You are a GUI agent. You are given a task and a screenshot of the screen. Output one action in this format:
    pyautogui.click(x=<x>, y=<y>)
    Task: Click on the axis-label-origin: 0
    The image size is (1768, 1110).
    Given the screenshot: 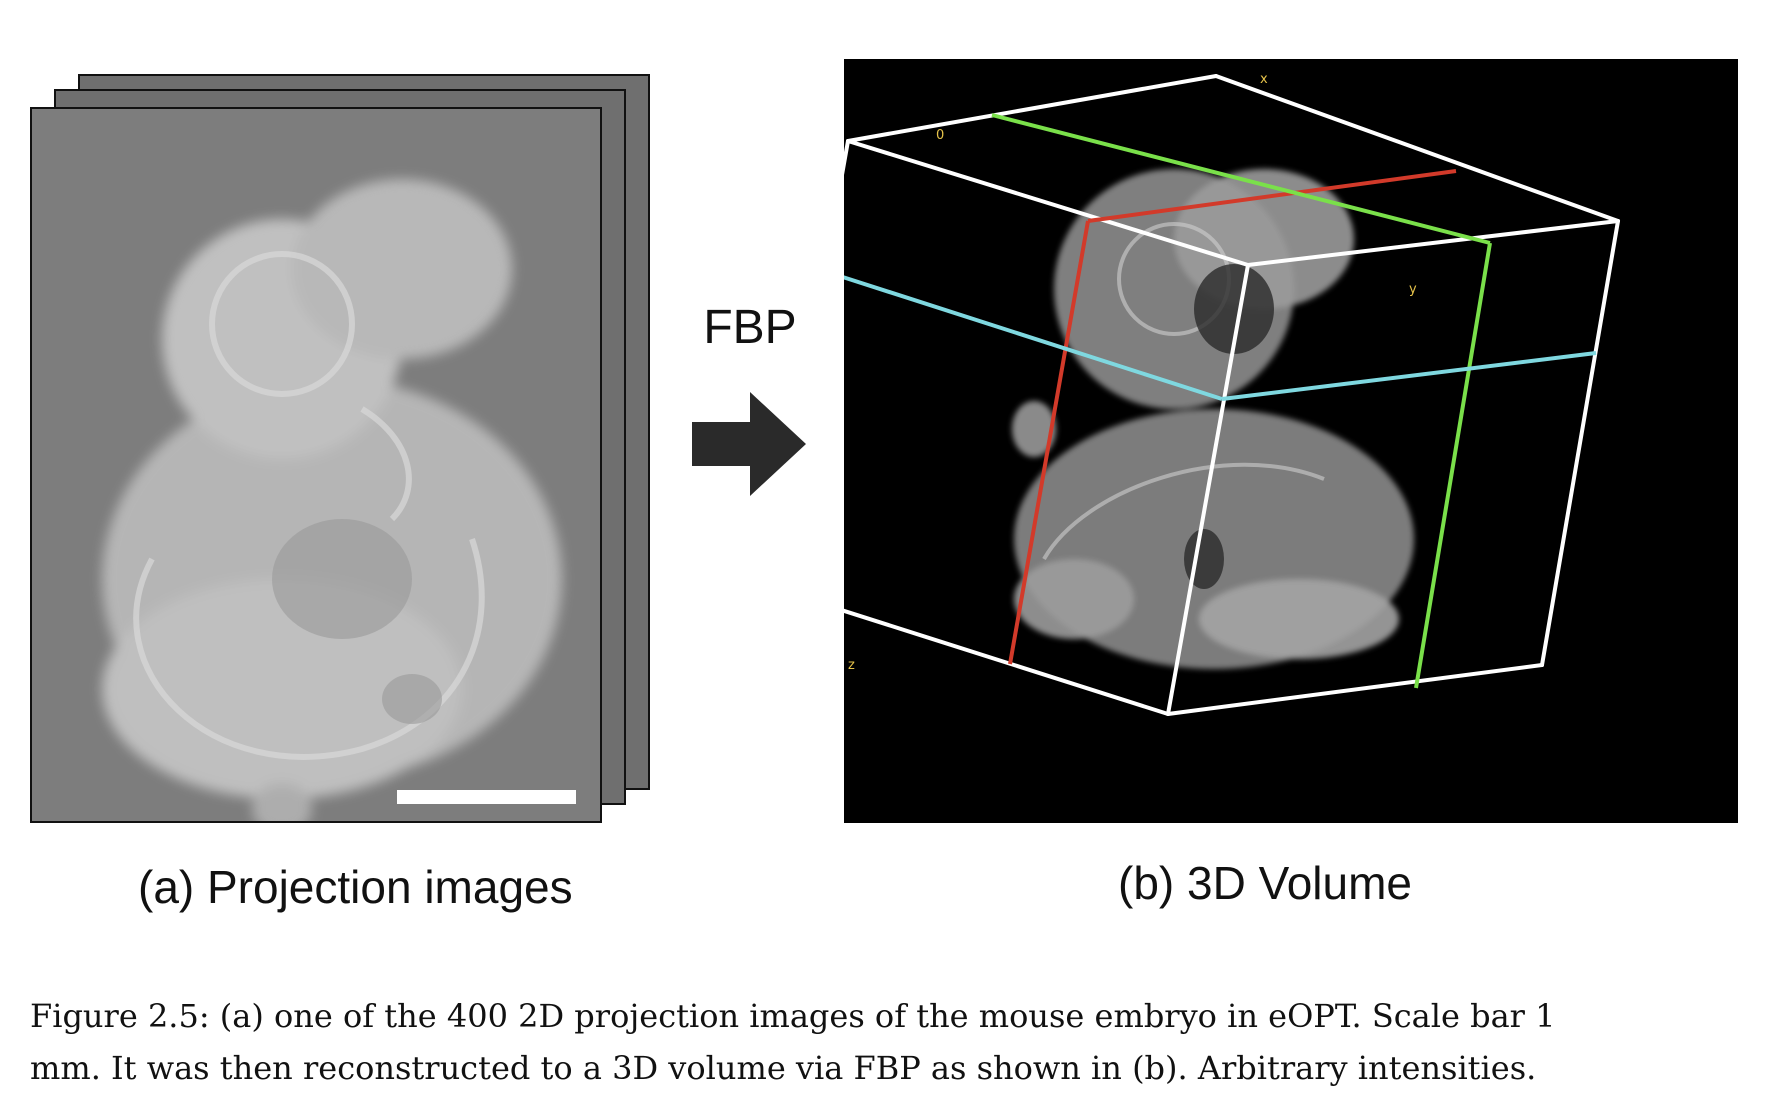 What is the action you would take?
    pyautogui.click(x=940, y=135)
    